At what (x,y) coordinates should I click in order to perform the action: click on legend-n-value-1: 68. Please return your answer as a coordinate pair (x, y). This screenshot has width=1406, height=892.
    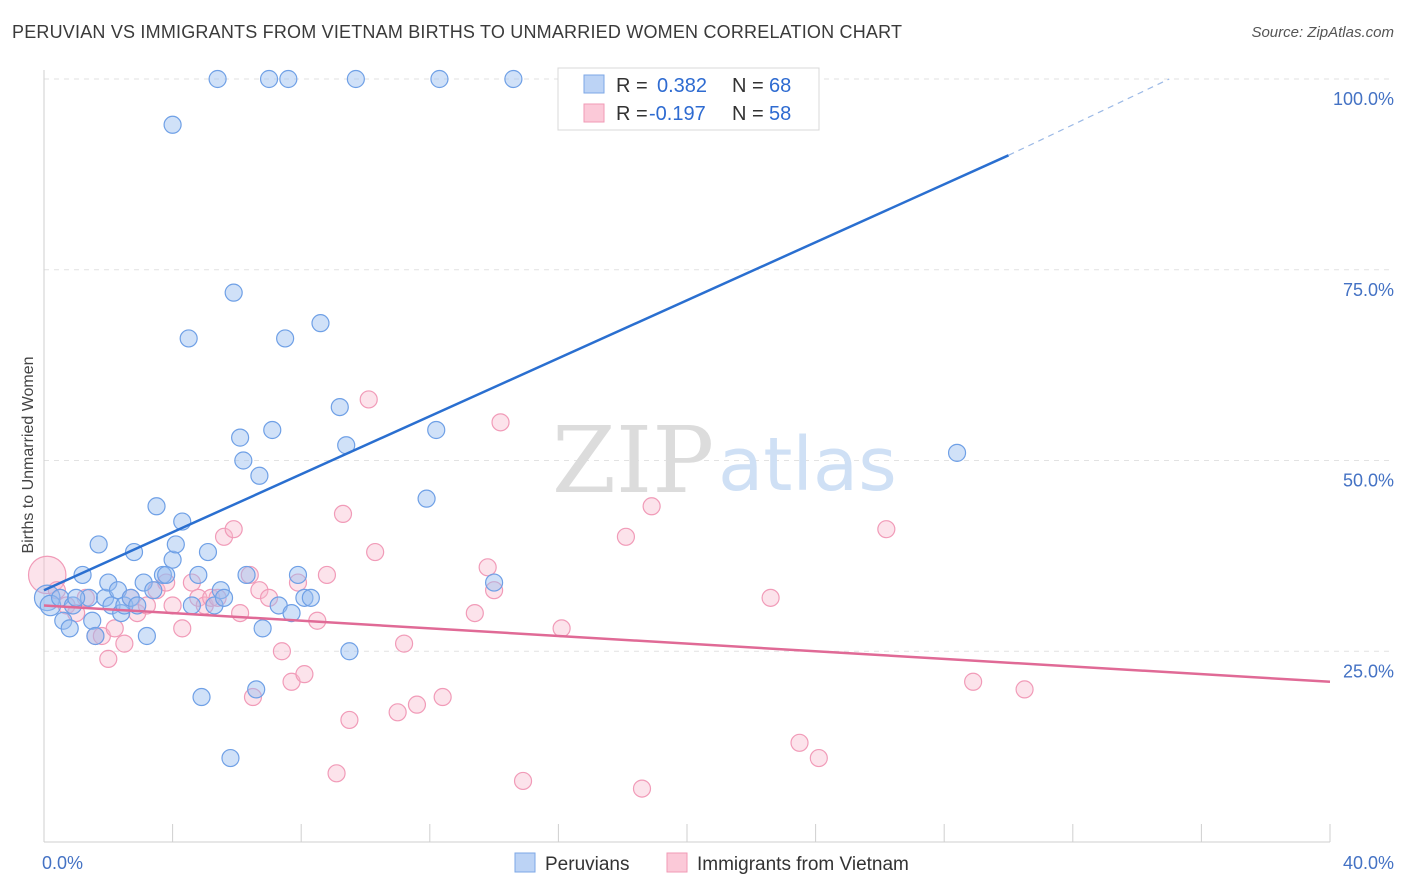
    Looking at the image, I should click on (780, 86).